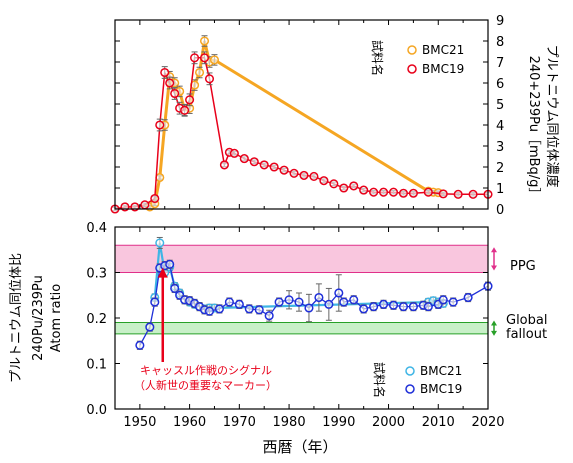 Image resolution: width=573 pixels, height=463 pixels. Describe the element at coordinates (443, 194) in the screenshot. I see `top-point-bmc19-2011` at that location.